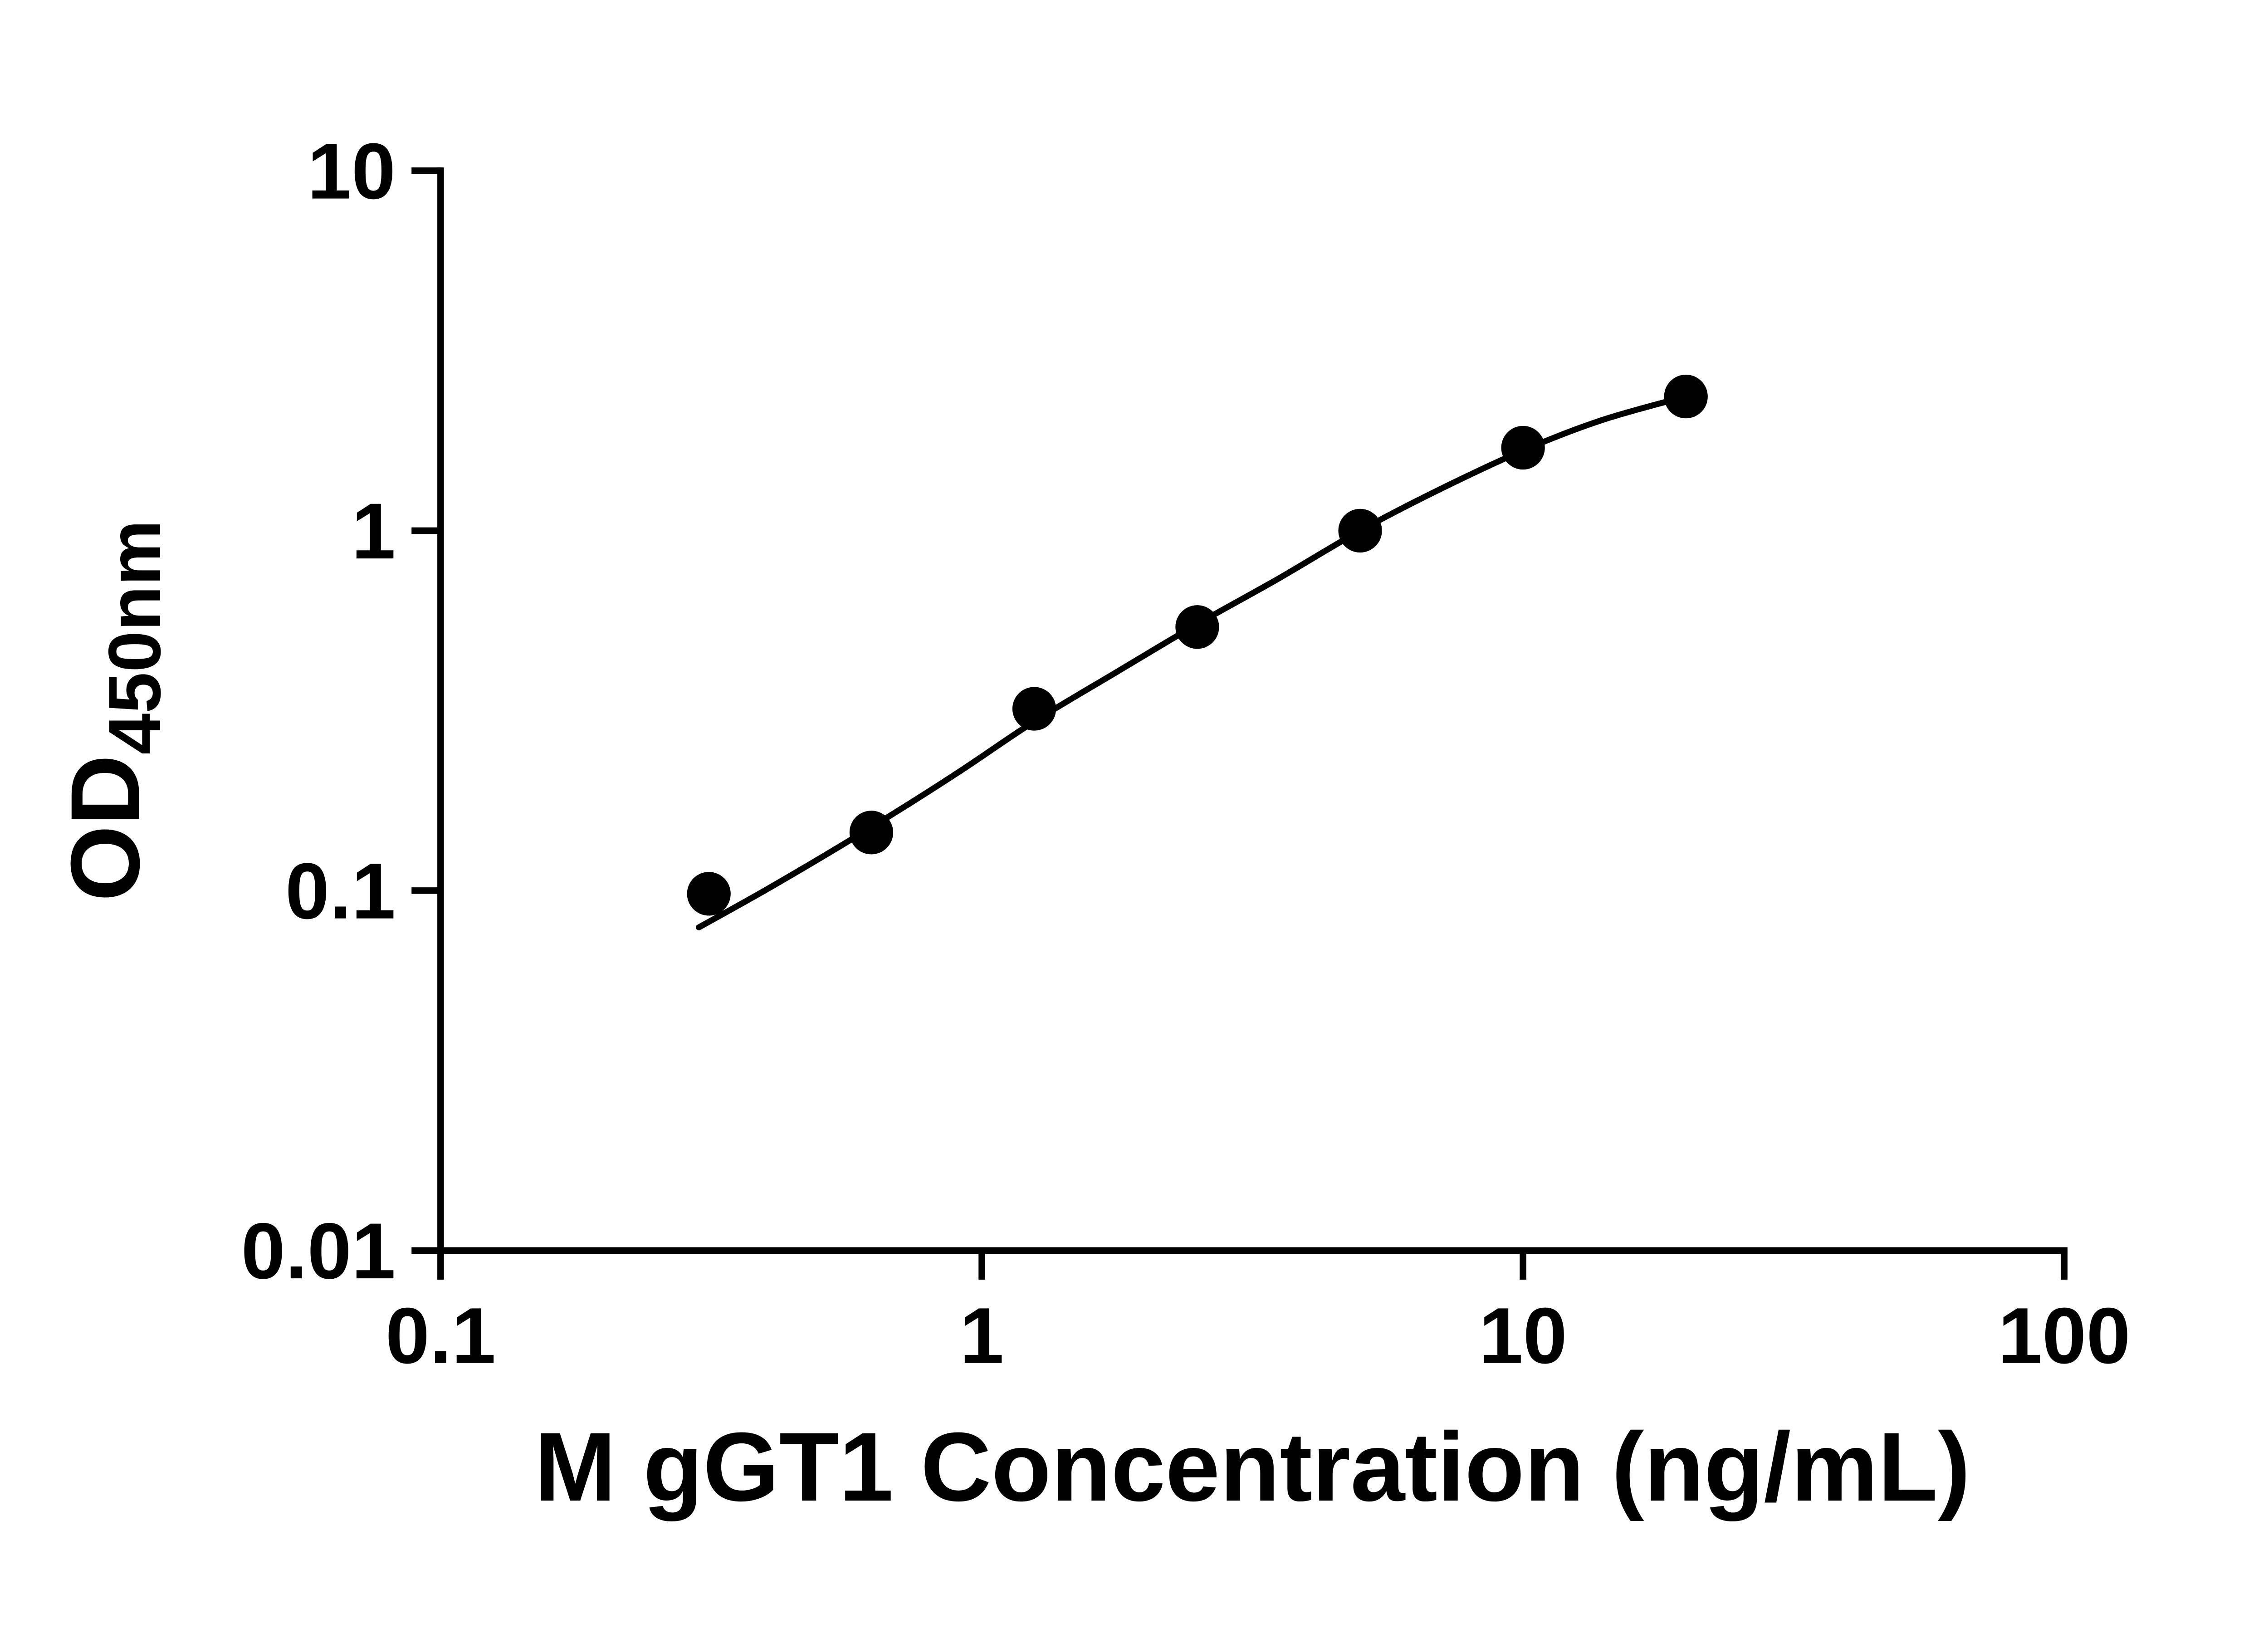 The image size is (2268, 1633). What do you see at coordinates (1523, 1336) in the screenshot?
I see `x-tick-label: 10` at bounding box center [1523, 1336].